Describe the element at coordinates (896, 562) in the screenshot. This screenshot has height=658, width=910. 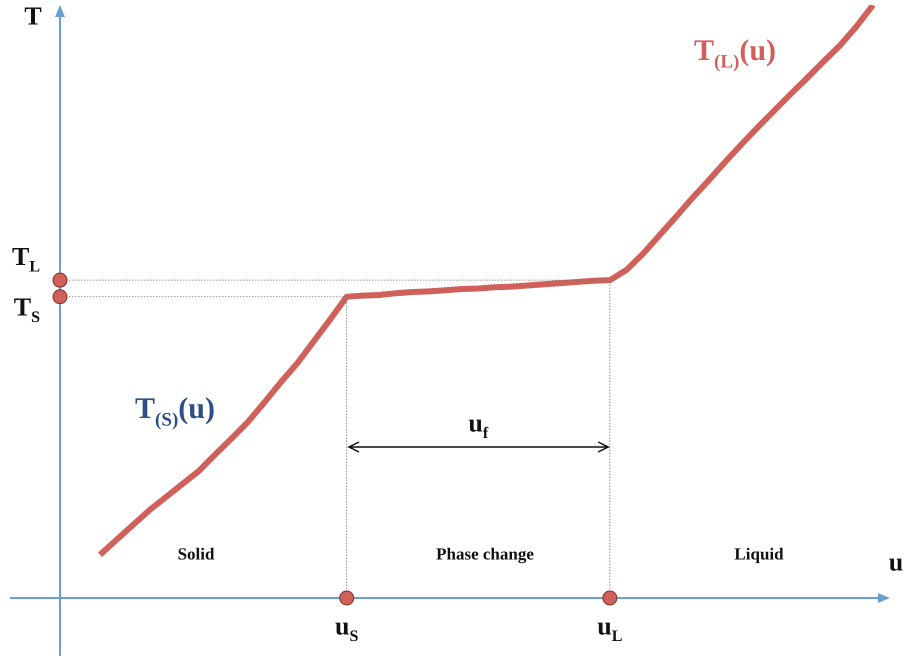
I see `x-axis-title: u` at that location.